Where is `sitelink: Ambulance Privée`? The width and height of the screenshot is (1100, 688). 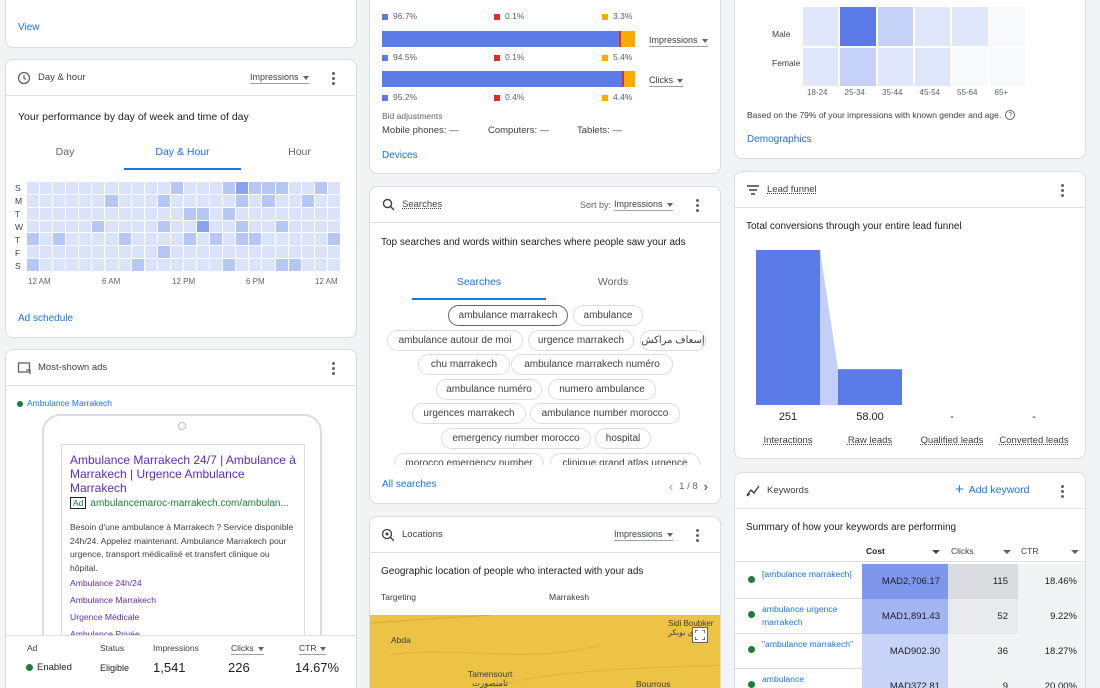 sitelink: Ambulance Privée is located at coordinates (105, 634).